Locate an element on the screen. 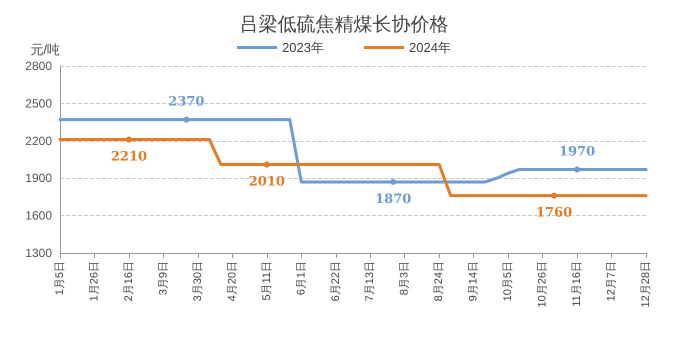  y-axis-title: 元/吨 is located at coordinates (45, 49).